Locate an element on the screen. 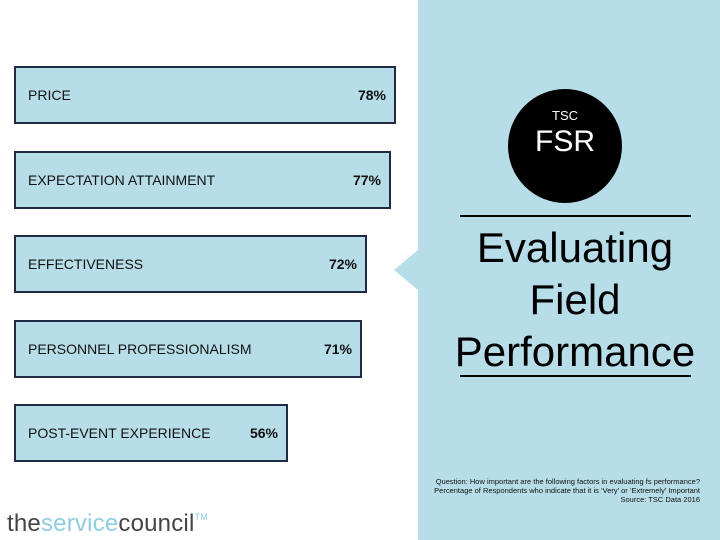 This screenshot has height=540, width=720. bar-value-label: 56% is located at coordinates (263, 433).